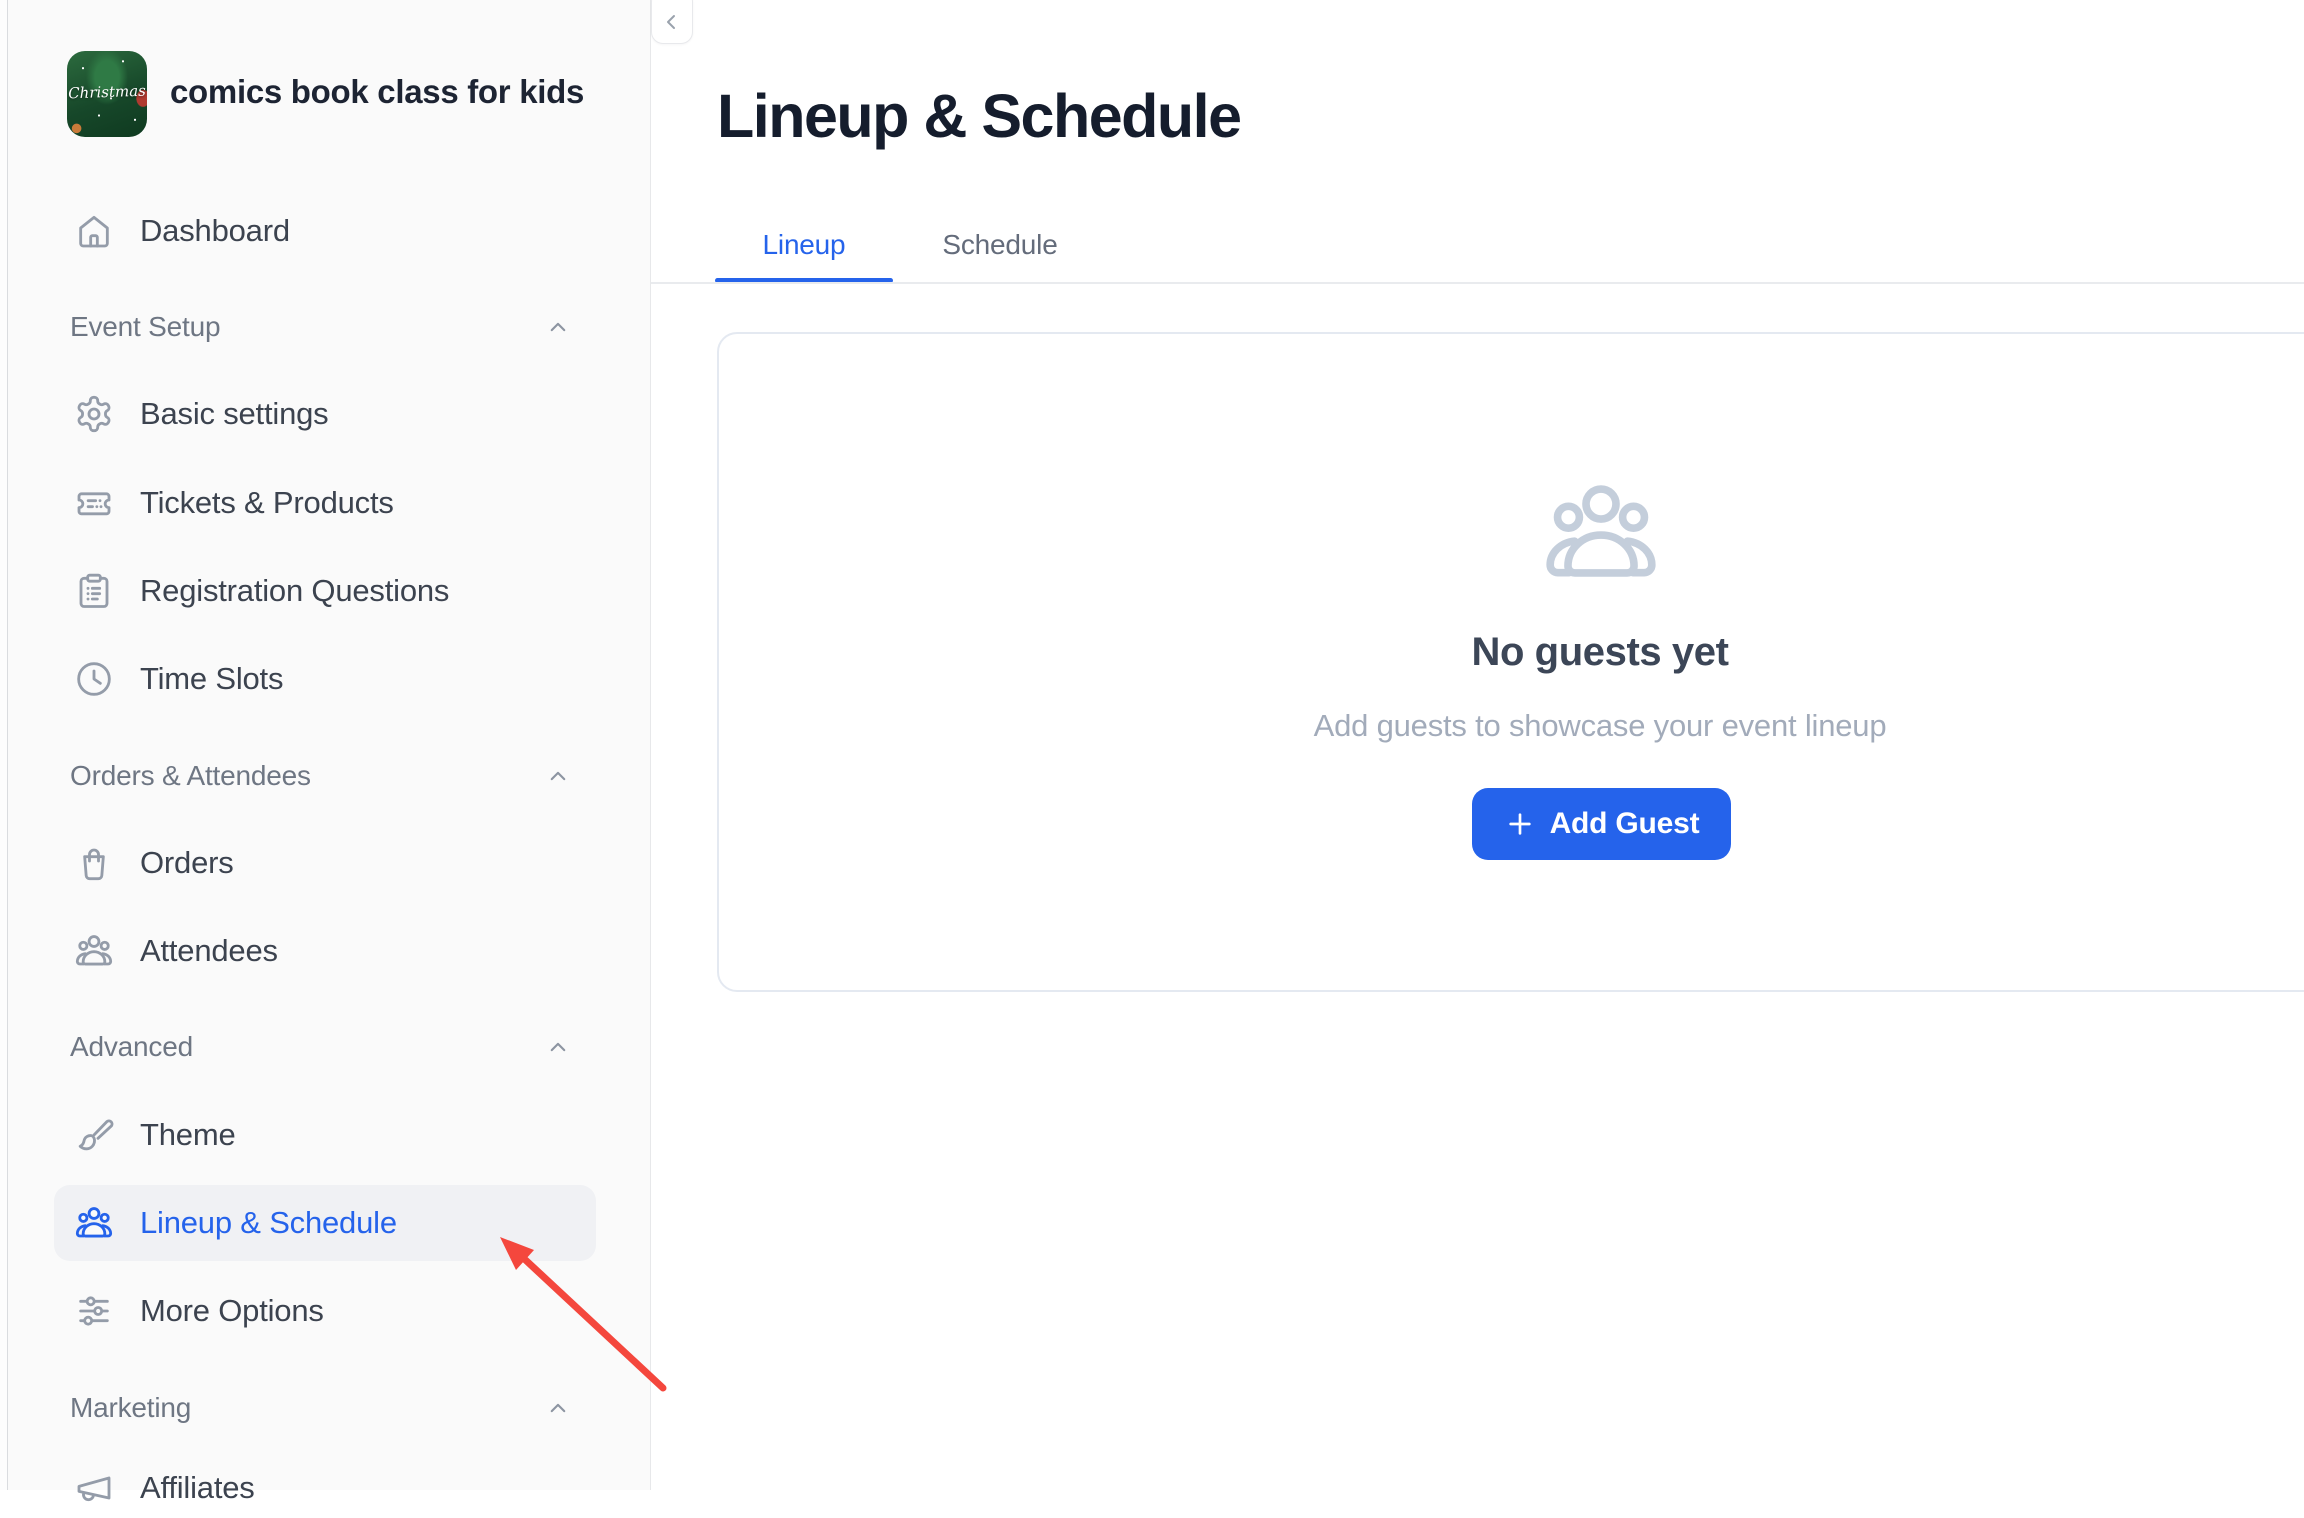 The image size is (2304, 1518). I want to click on event-logo: Christmas, so click(107, 94).